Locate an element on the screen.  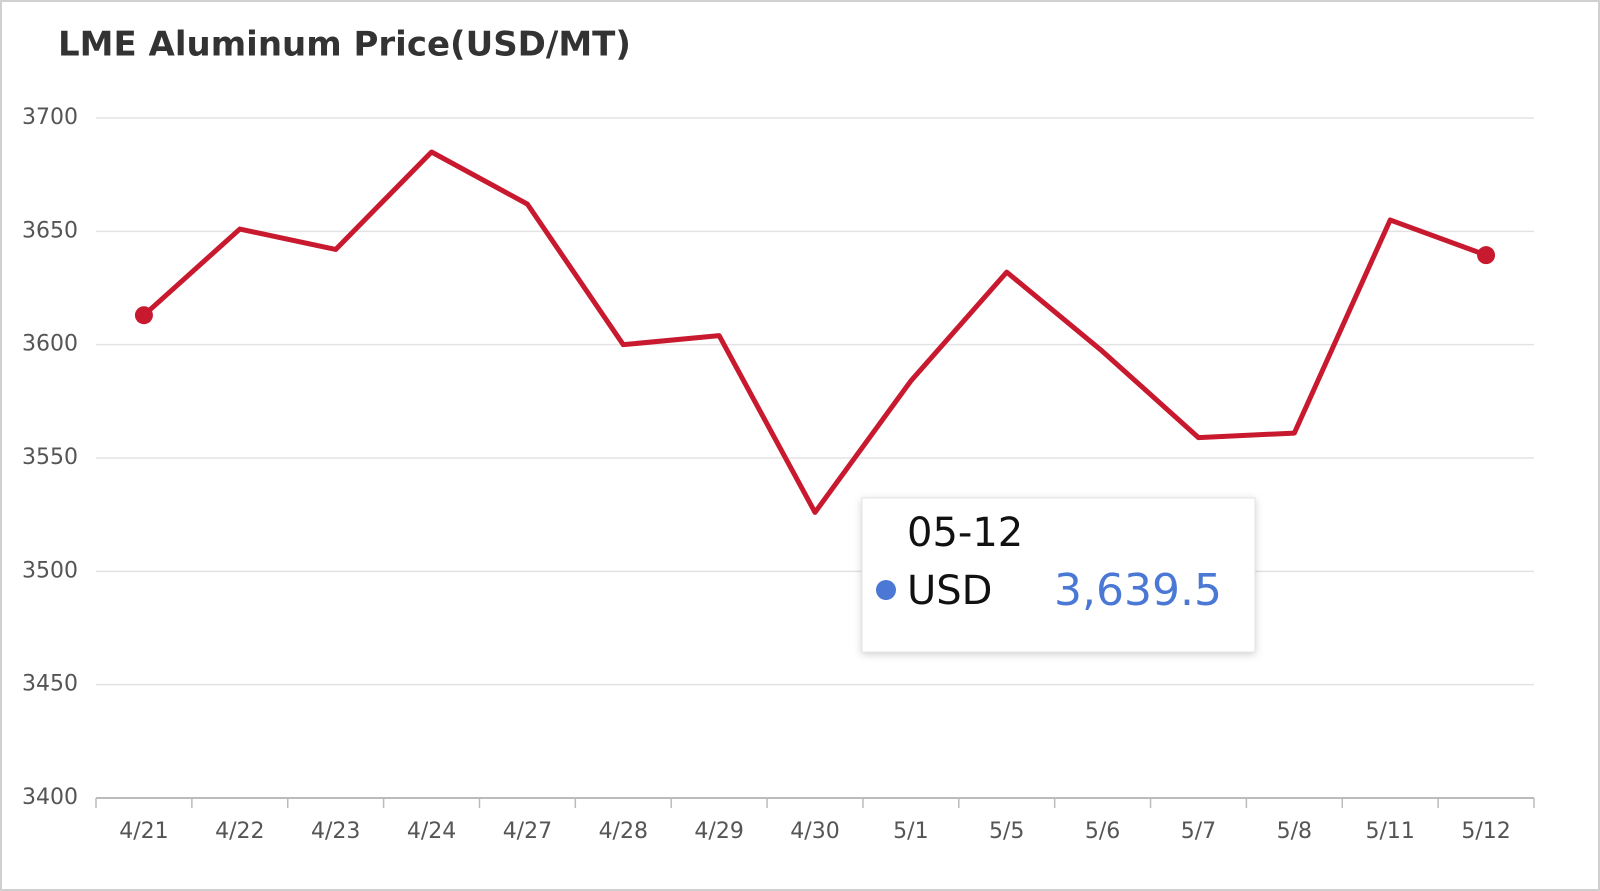
x-tick-label: 5/11 is located at coordinates (1389, 831).